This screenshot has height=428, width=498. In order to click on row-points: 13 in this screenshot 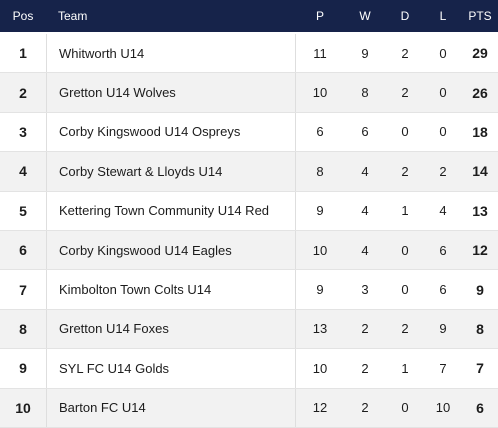, I will do `click(480, 210)`.